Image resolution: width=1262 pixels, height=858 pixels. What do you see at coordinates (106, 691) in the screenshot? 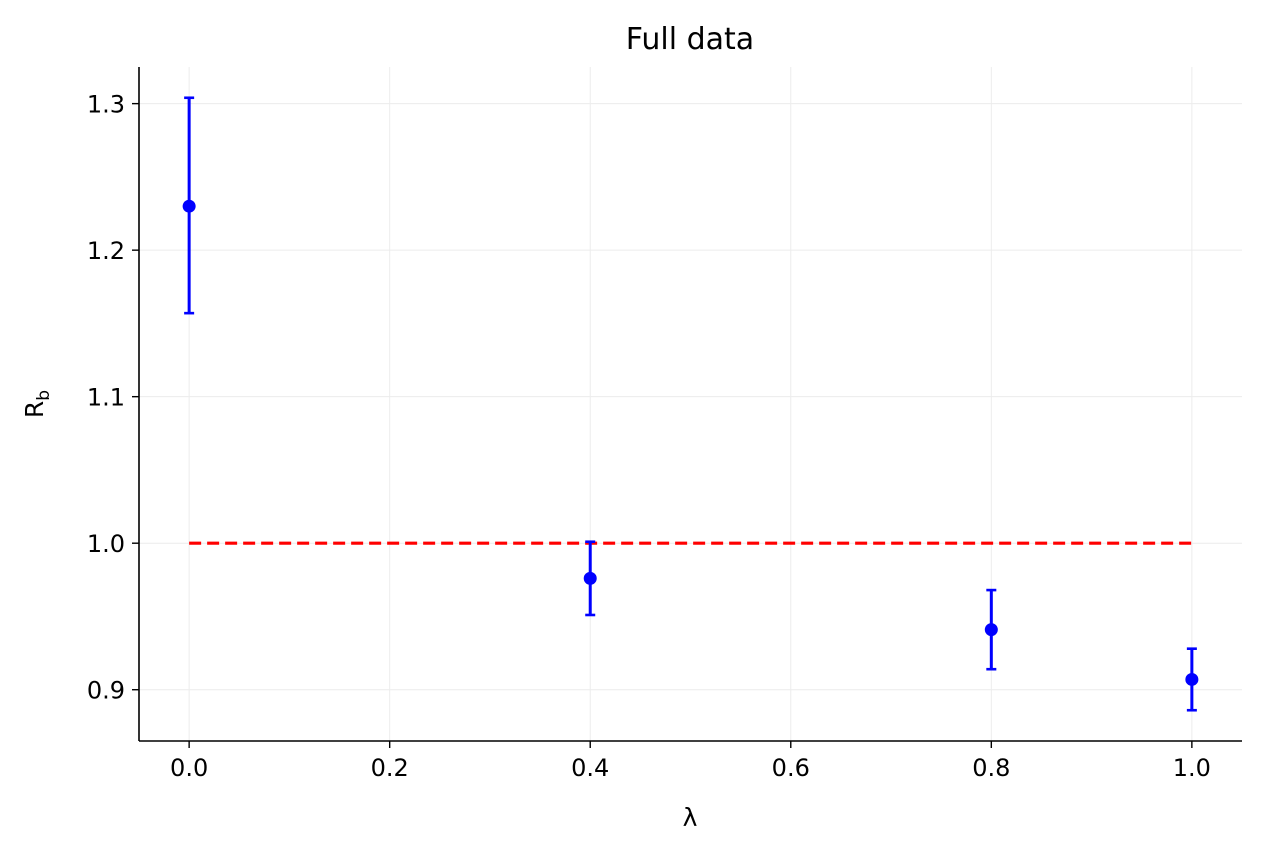
I see `y-tick-label: 0.9` at bounding box center [106, 691].